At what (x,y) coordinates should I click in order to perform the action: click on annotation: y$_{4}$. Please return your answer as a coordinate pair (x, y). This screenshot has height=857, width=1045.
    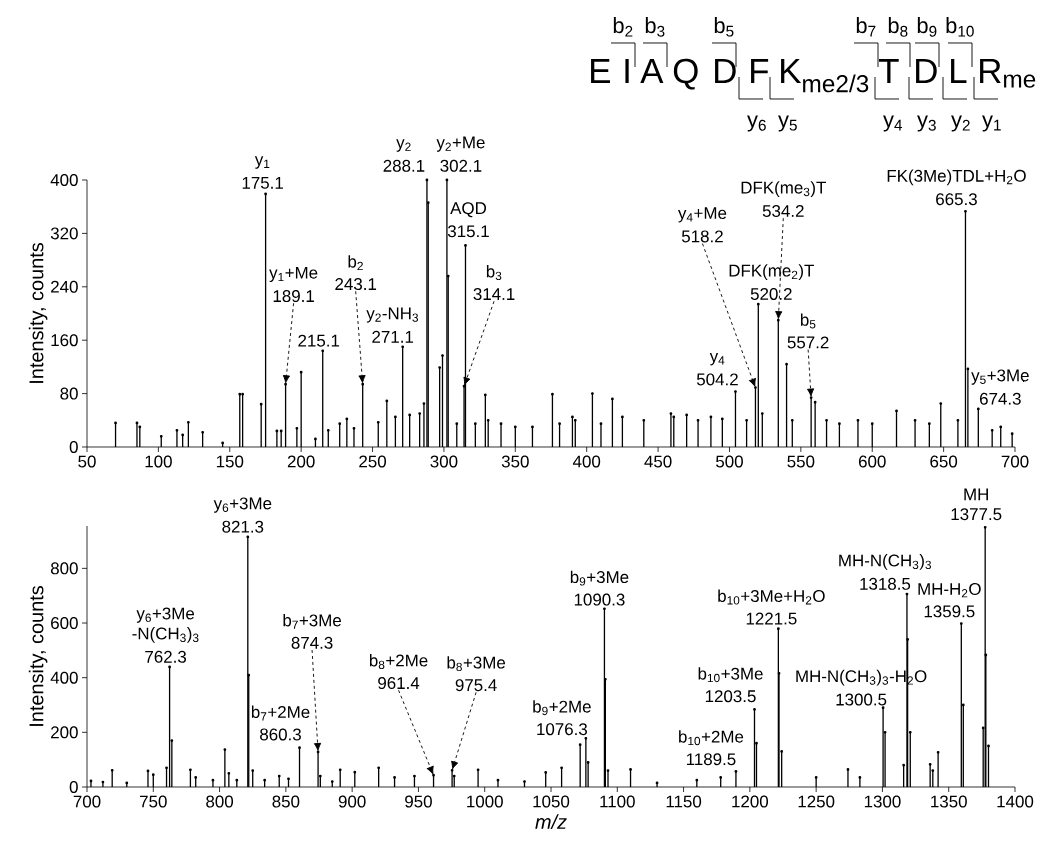
    Looking at the image, I should click on (717, 359).